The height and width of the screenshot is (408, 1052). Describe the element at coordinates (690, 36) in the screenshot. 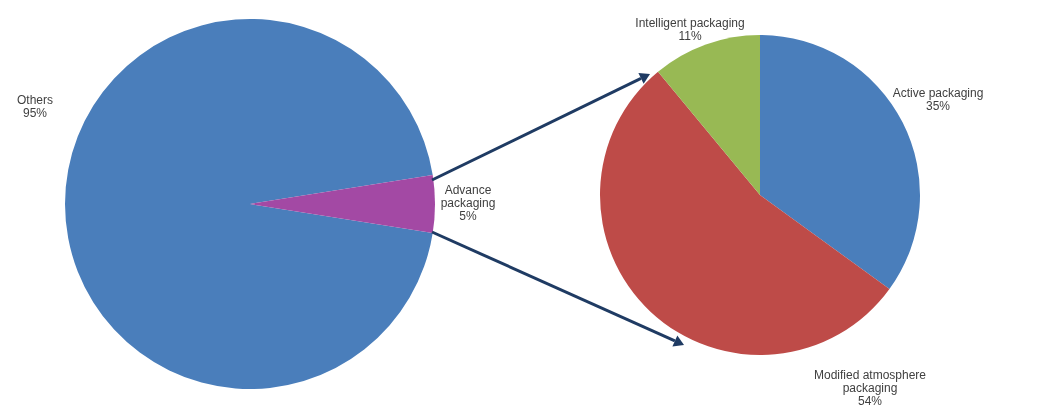

I see `data-label: 11%` at that location.